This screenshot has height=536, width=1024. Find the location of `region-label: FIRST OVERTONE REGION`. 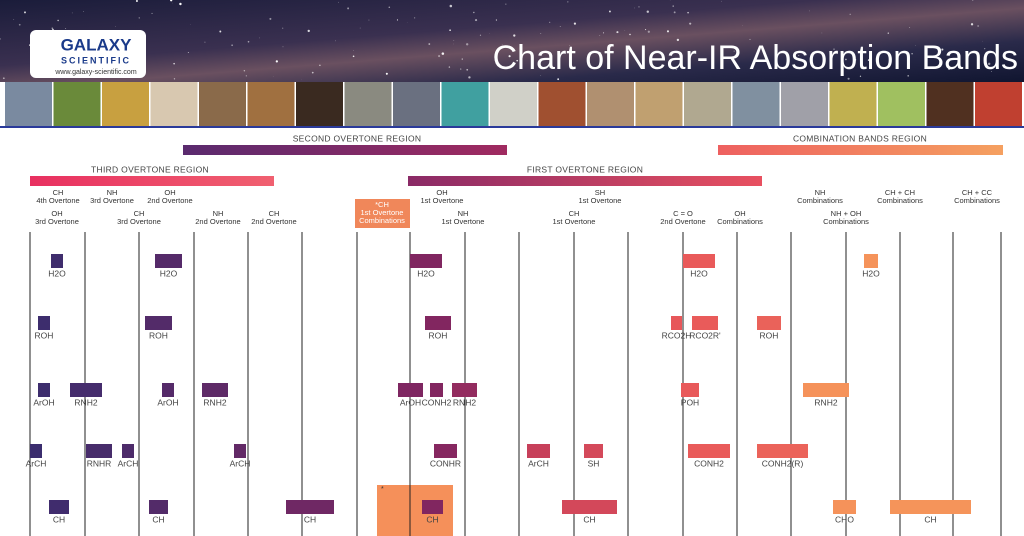

region-label: FIRST OVERTONE REGION is located at coordinates (585, 169).